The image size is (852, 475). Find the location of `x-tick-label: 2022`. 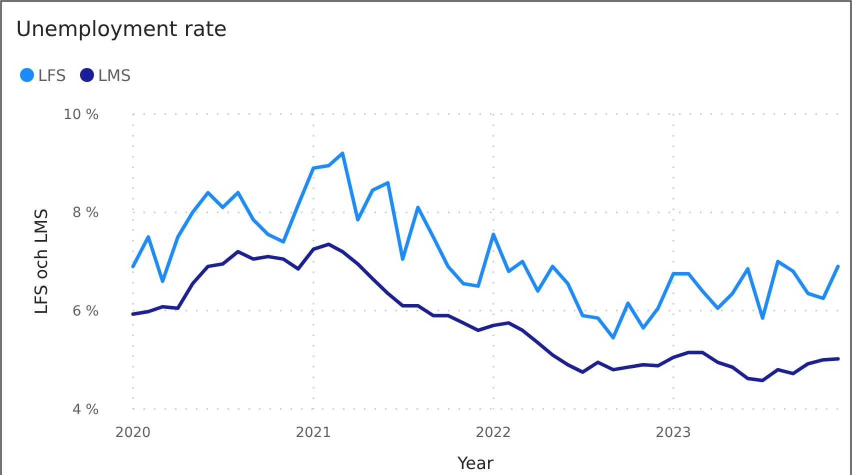

x-tick-label: 2022 is located at coordinates (494, 433).